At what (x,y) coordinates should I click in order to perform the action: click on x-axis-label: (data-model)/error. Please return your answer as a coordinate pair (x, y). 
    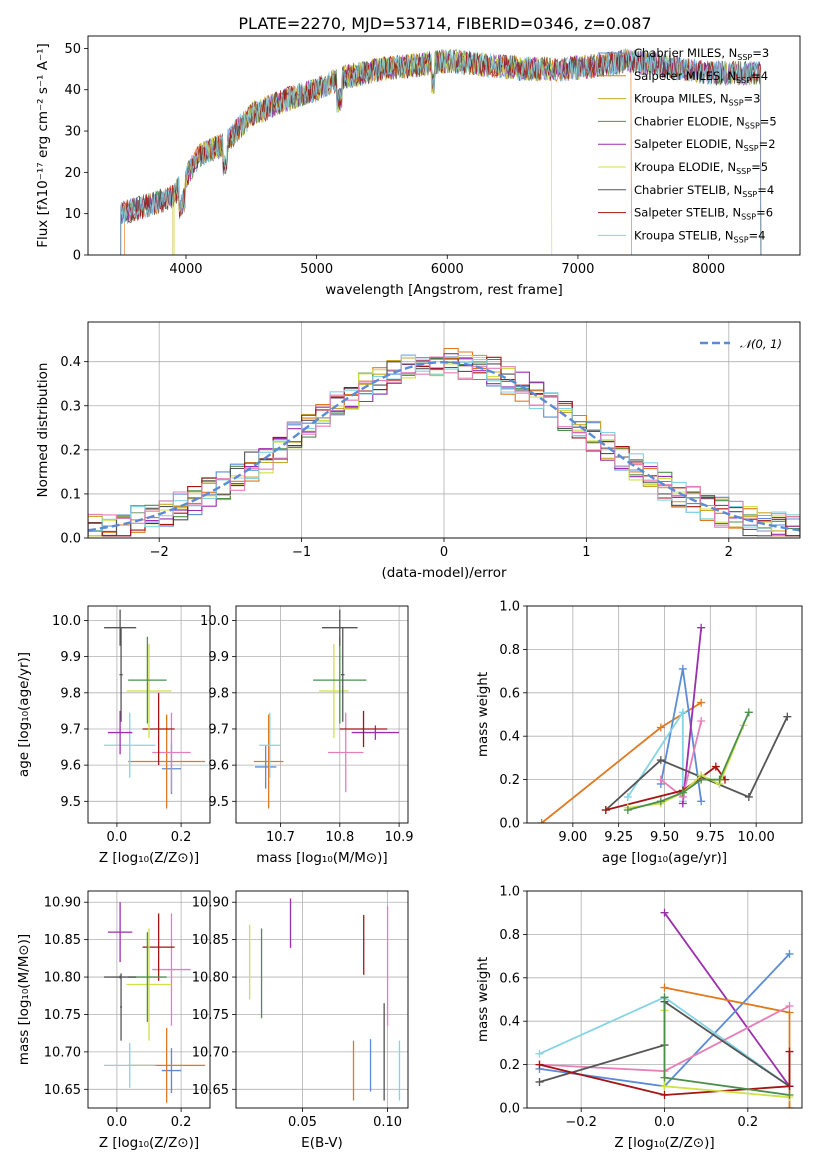
    Looking at the image, I should click on (444, 573).